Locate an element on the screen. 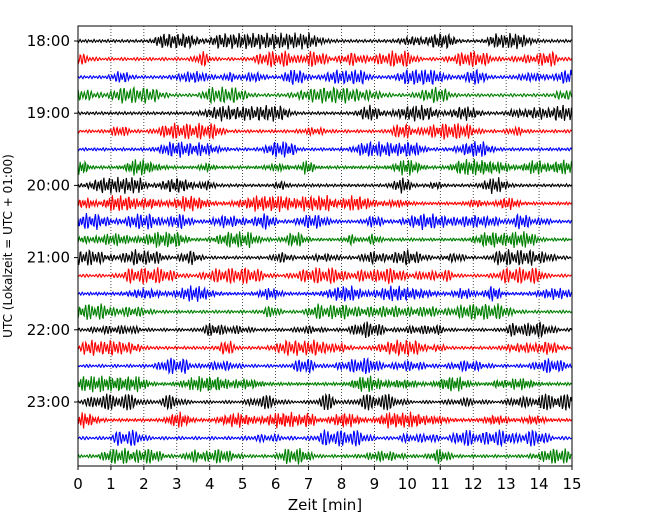 This screenshot has height=520, width=650. x-tick-label: 4 is located at coordinates (210, 484).